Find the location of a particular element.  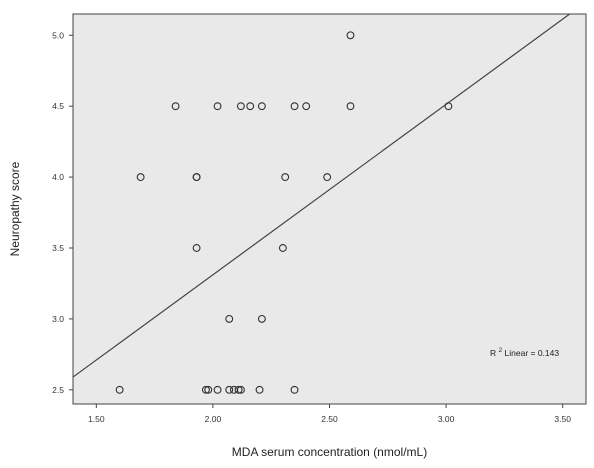

x-tick-label: 1.50 is located at coordinates (96, 419).